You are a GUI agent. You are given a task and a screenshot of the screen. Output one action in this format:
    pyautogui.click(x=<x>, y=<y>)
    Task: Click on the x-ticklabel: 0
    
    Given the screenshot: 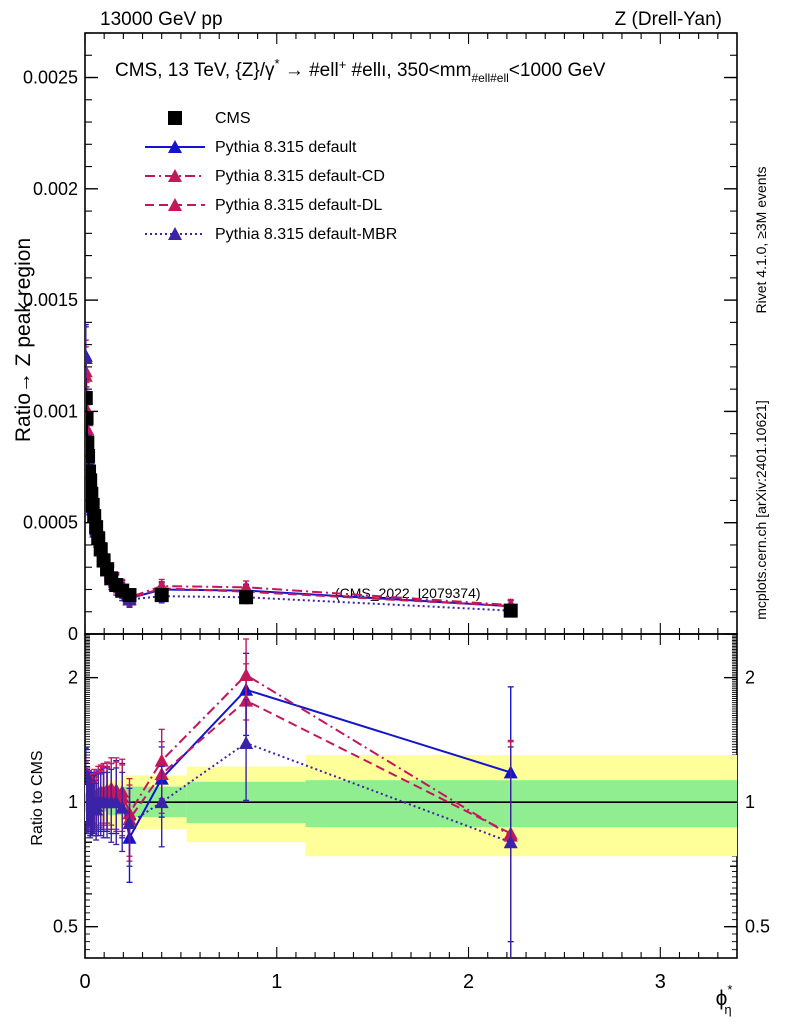 What is the action you would take?
    pyautogui.click(x=84, y=982)
    